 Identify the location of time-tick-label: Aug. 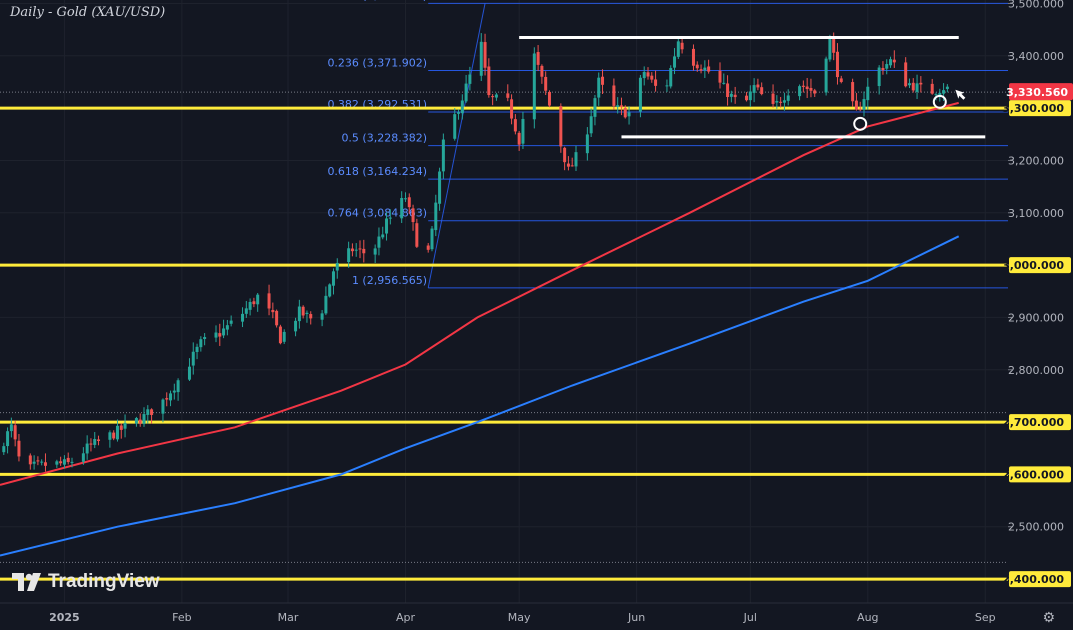
(867, 617).